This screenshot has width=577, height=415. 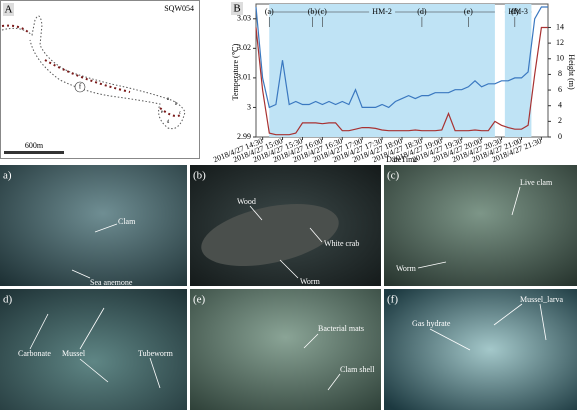 What do you see at coordinates (560, 136) in the screenshot?
I see `y2-tick-label: 0` at bounding box center [560, 136].